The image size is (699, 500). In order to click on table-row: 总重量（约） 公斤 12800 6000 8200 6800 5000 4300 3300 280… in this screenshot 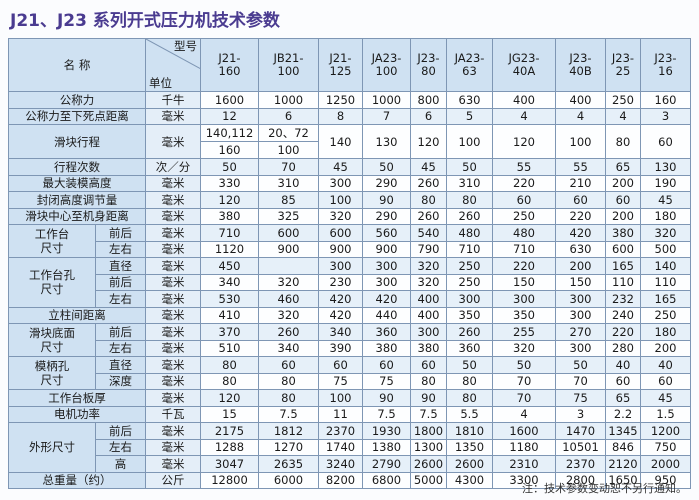, I will do `click(349, 480)`.